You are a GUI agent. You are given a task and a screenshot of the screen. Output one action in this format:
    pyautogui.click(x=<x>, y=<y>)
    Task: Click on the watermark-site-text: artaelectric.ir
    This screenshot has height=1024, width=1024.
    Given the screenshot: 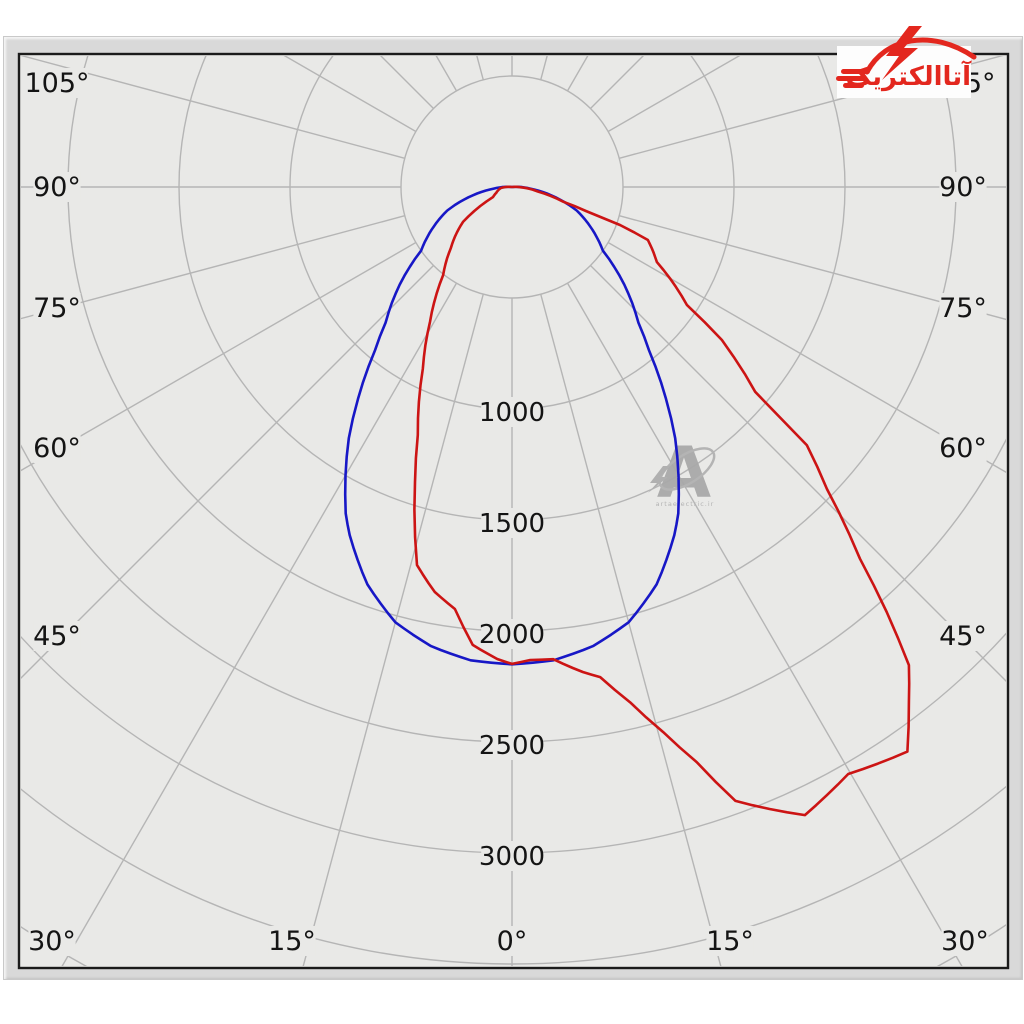 What is the action you would take?
    pyautogui.click(x=685, y=504)
    